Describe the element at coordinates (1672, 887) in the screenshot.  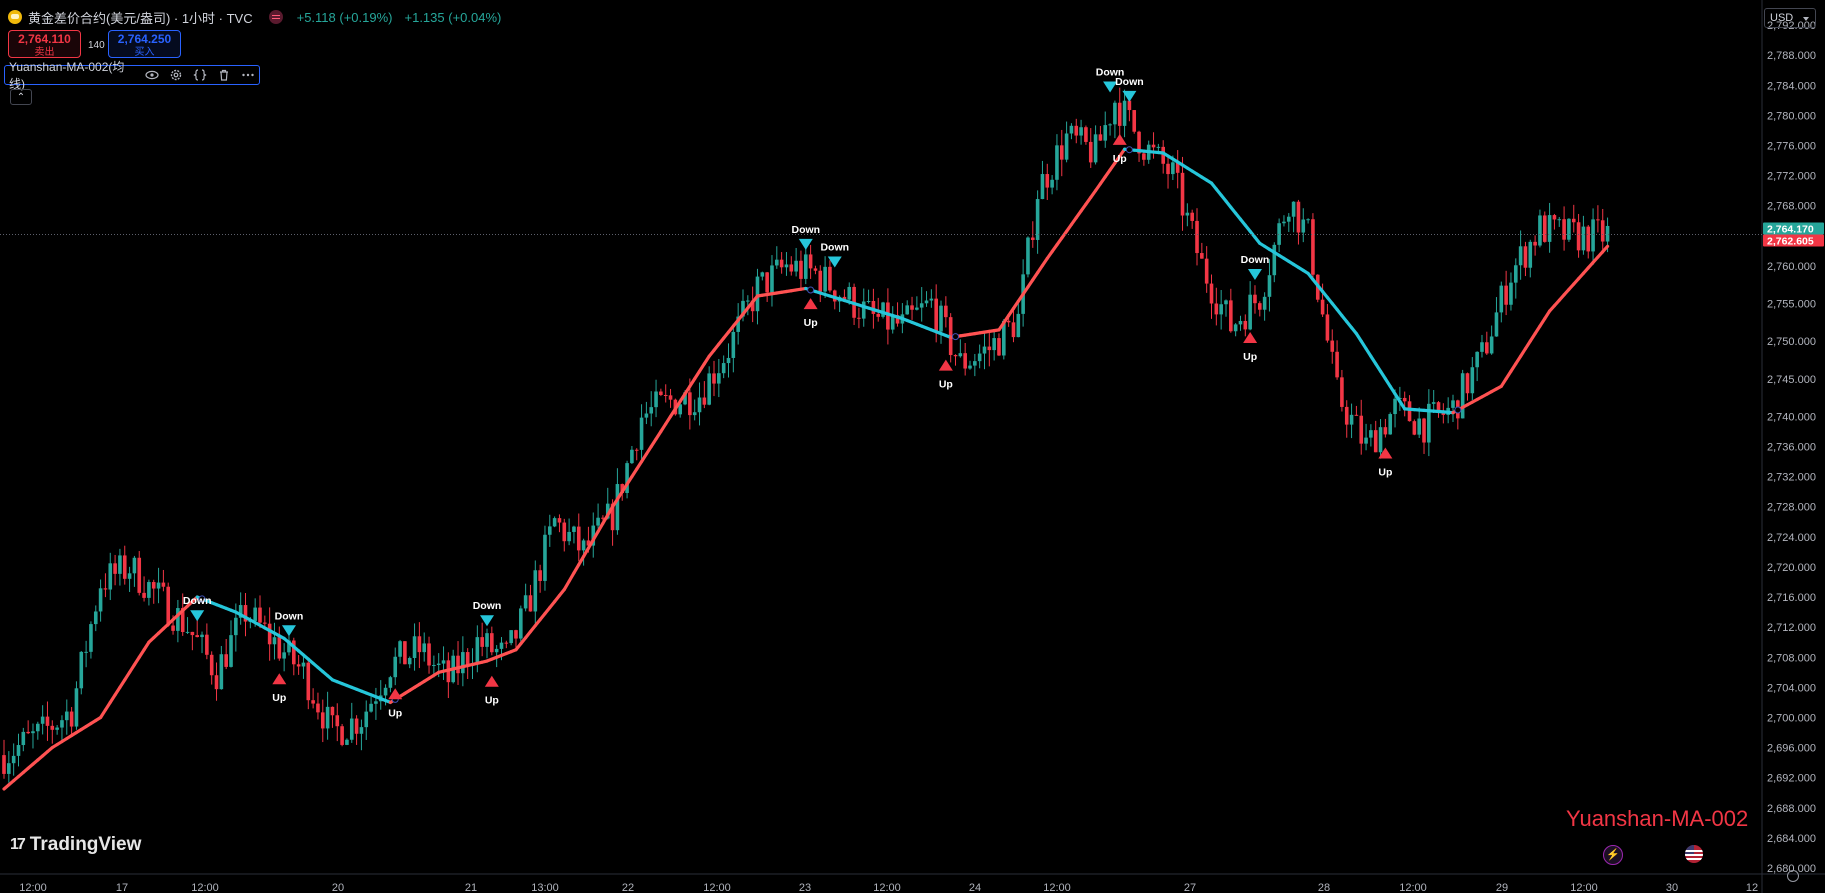
I see `x-tick-label: 30` at that location.